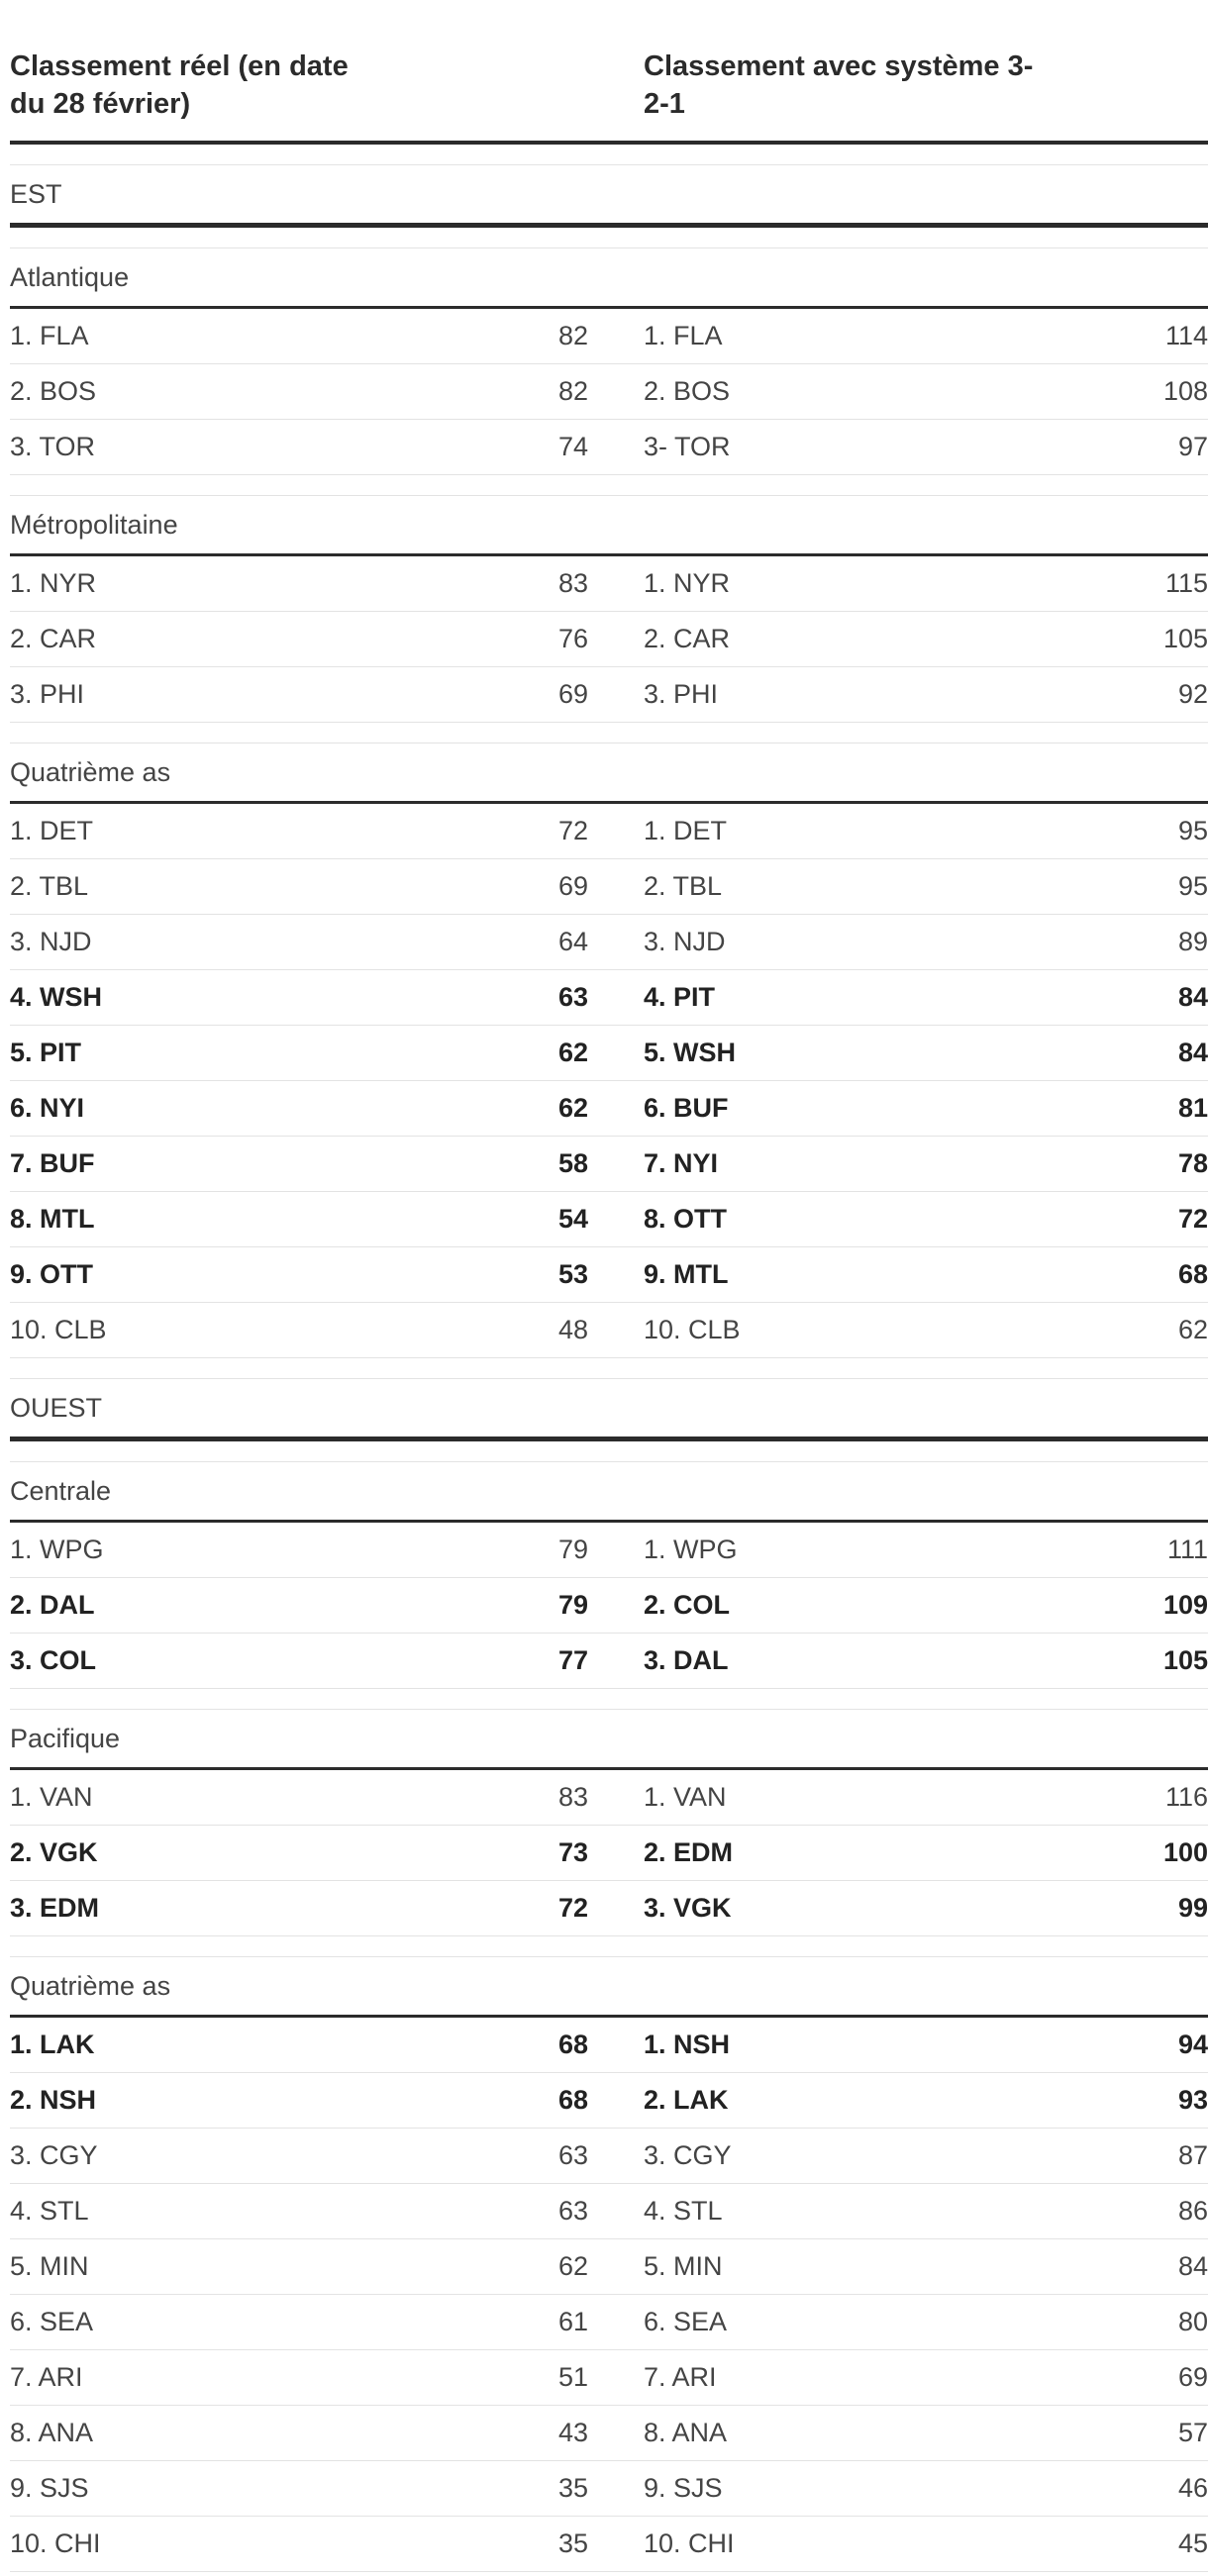 The image size is (1208, 2576). What do you see at coordinates (609, 1164) in the screenshot?
I see `table-row: 7. BUF 58 7. NYI 78` at bounding box center [609, 1164].